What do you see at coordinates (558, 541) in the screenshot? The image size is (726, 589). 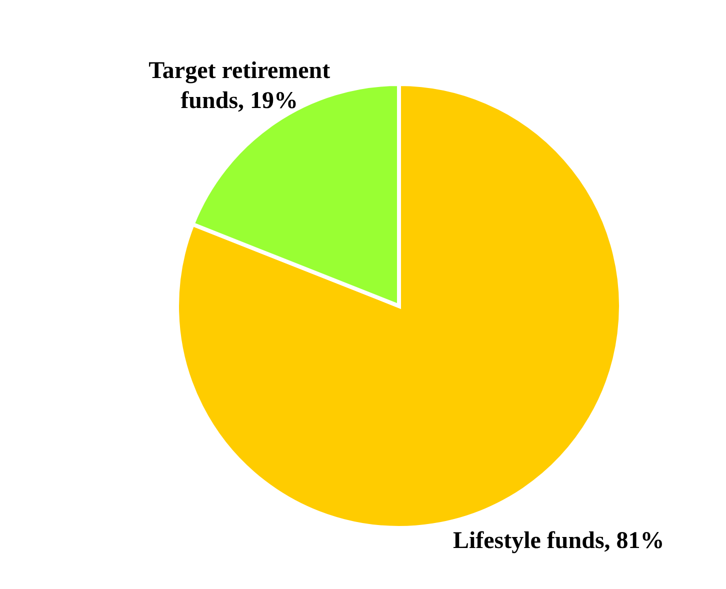 I see `slice-label: Lifestyle funds, 81%` at bounding box center [558, 541].